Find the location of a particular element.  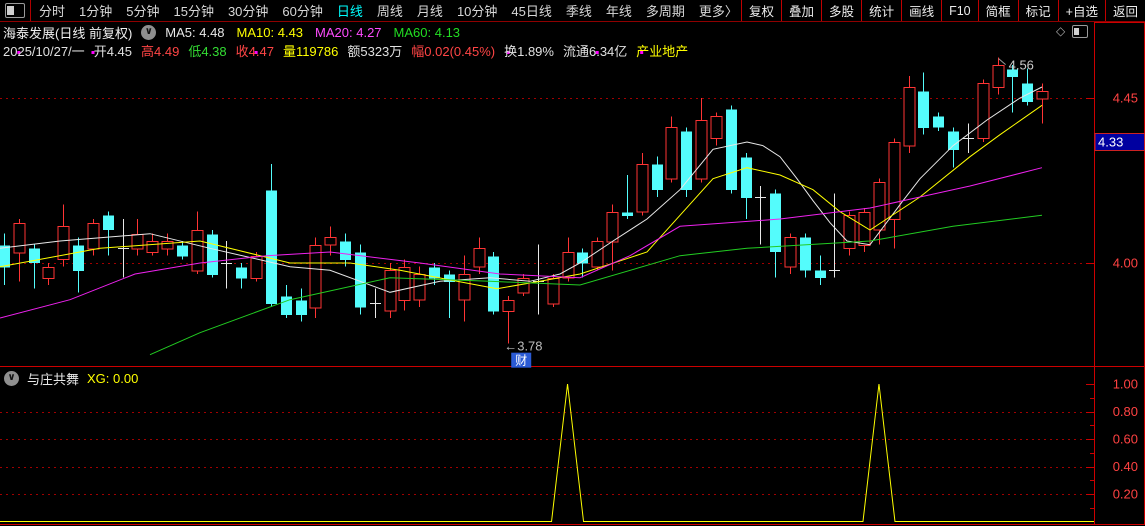

period-tab: 30分钟 is located at coordinates (248, 11).